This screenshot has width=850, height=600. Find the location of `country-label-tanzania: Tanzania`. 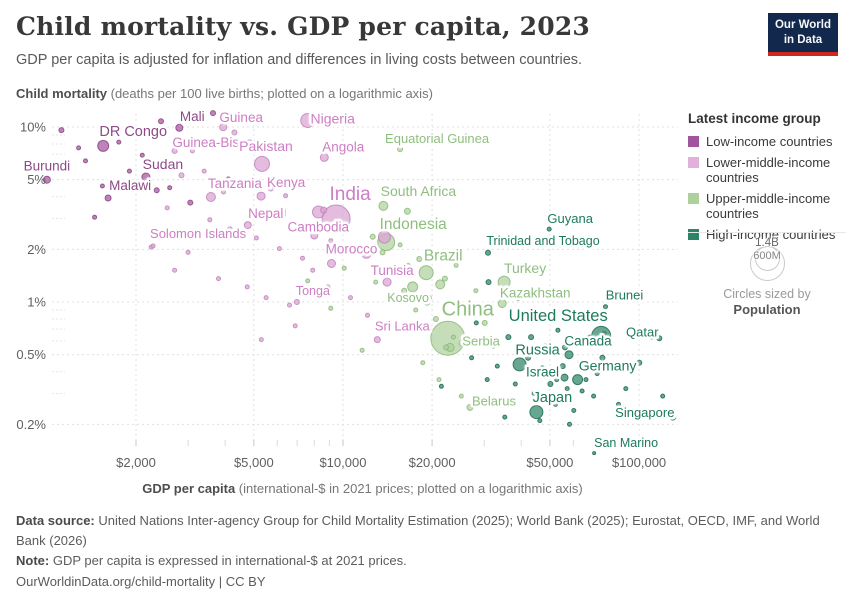

country-label-tanzania: Tanzania is located at coordinates (235, 184).